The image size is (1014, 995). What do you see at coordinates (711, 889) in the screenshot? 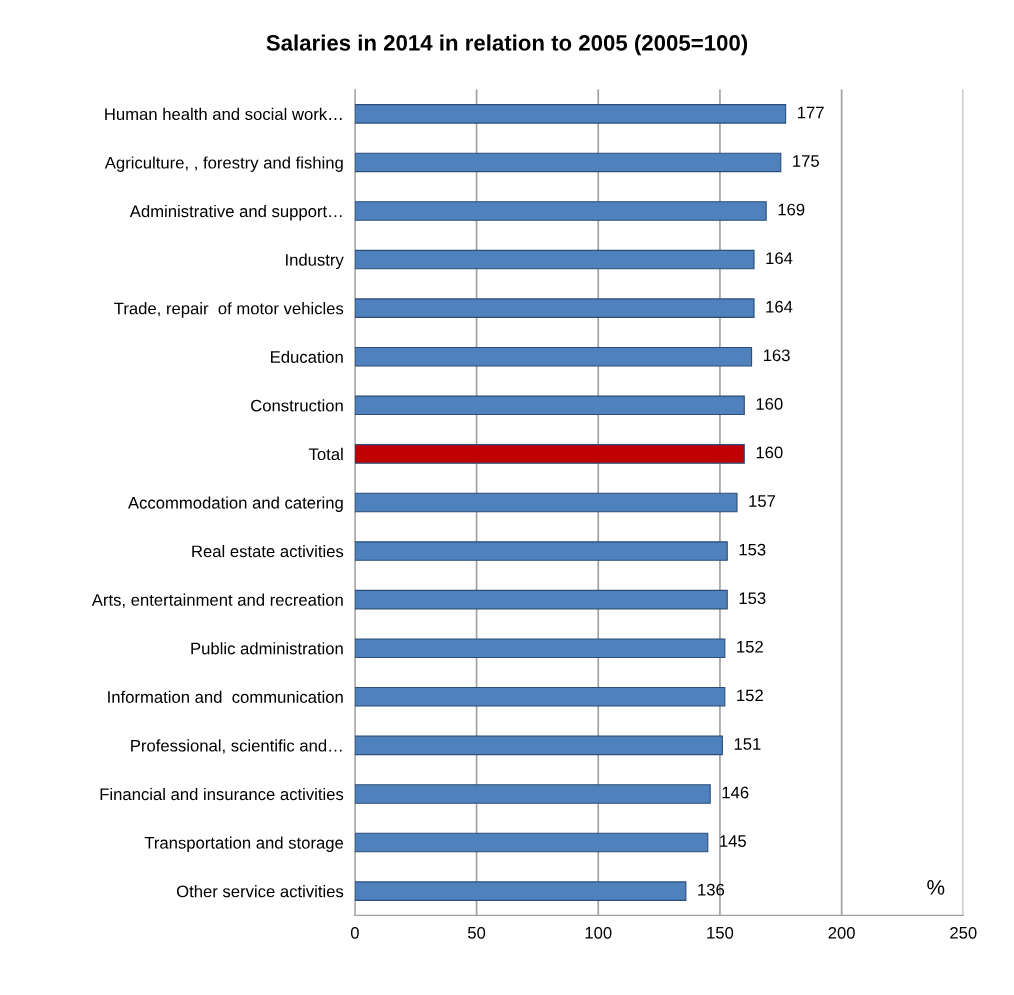
I see `data-label: 136` at bounding box center [711, 889].